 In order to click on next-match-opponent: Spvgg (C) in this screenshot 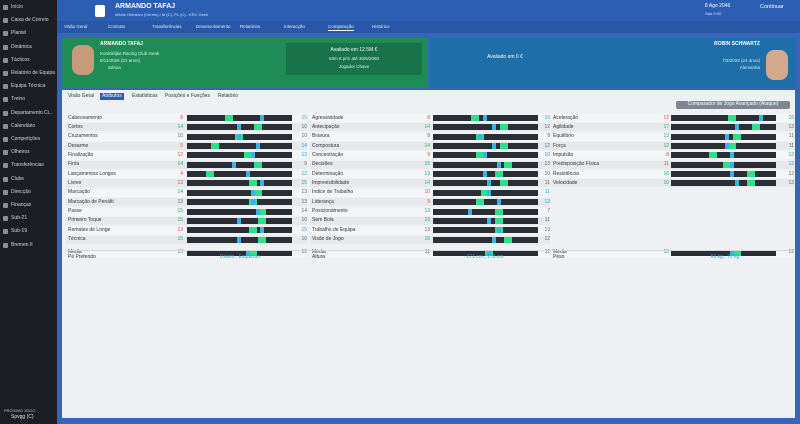, I will do `click(22, 417)`.